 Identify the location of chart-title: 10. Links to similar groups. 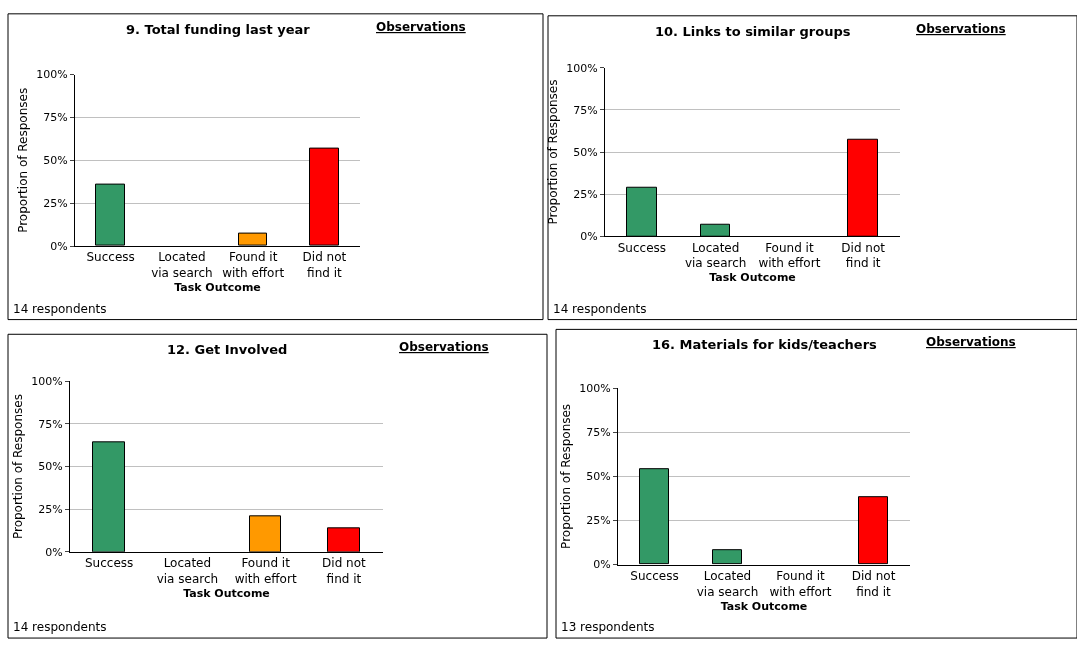
(753, 31).